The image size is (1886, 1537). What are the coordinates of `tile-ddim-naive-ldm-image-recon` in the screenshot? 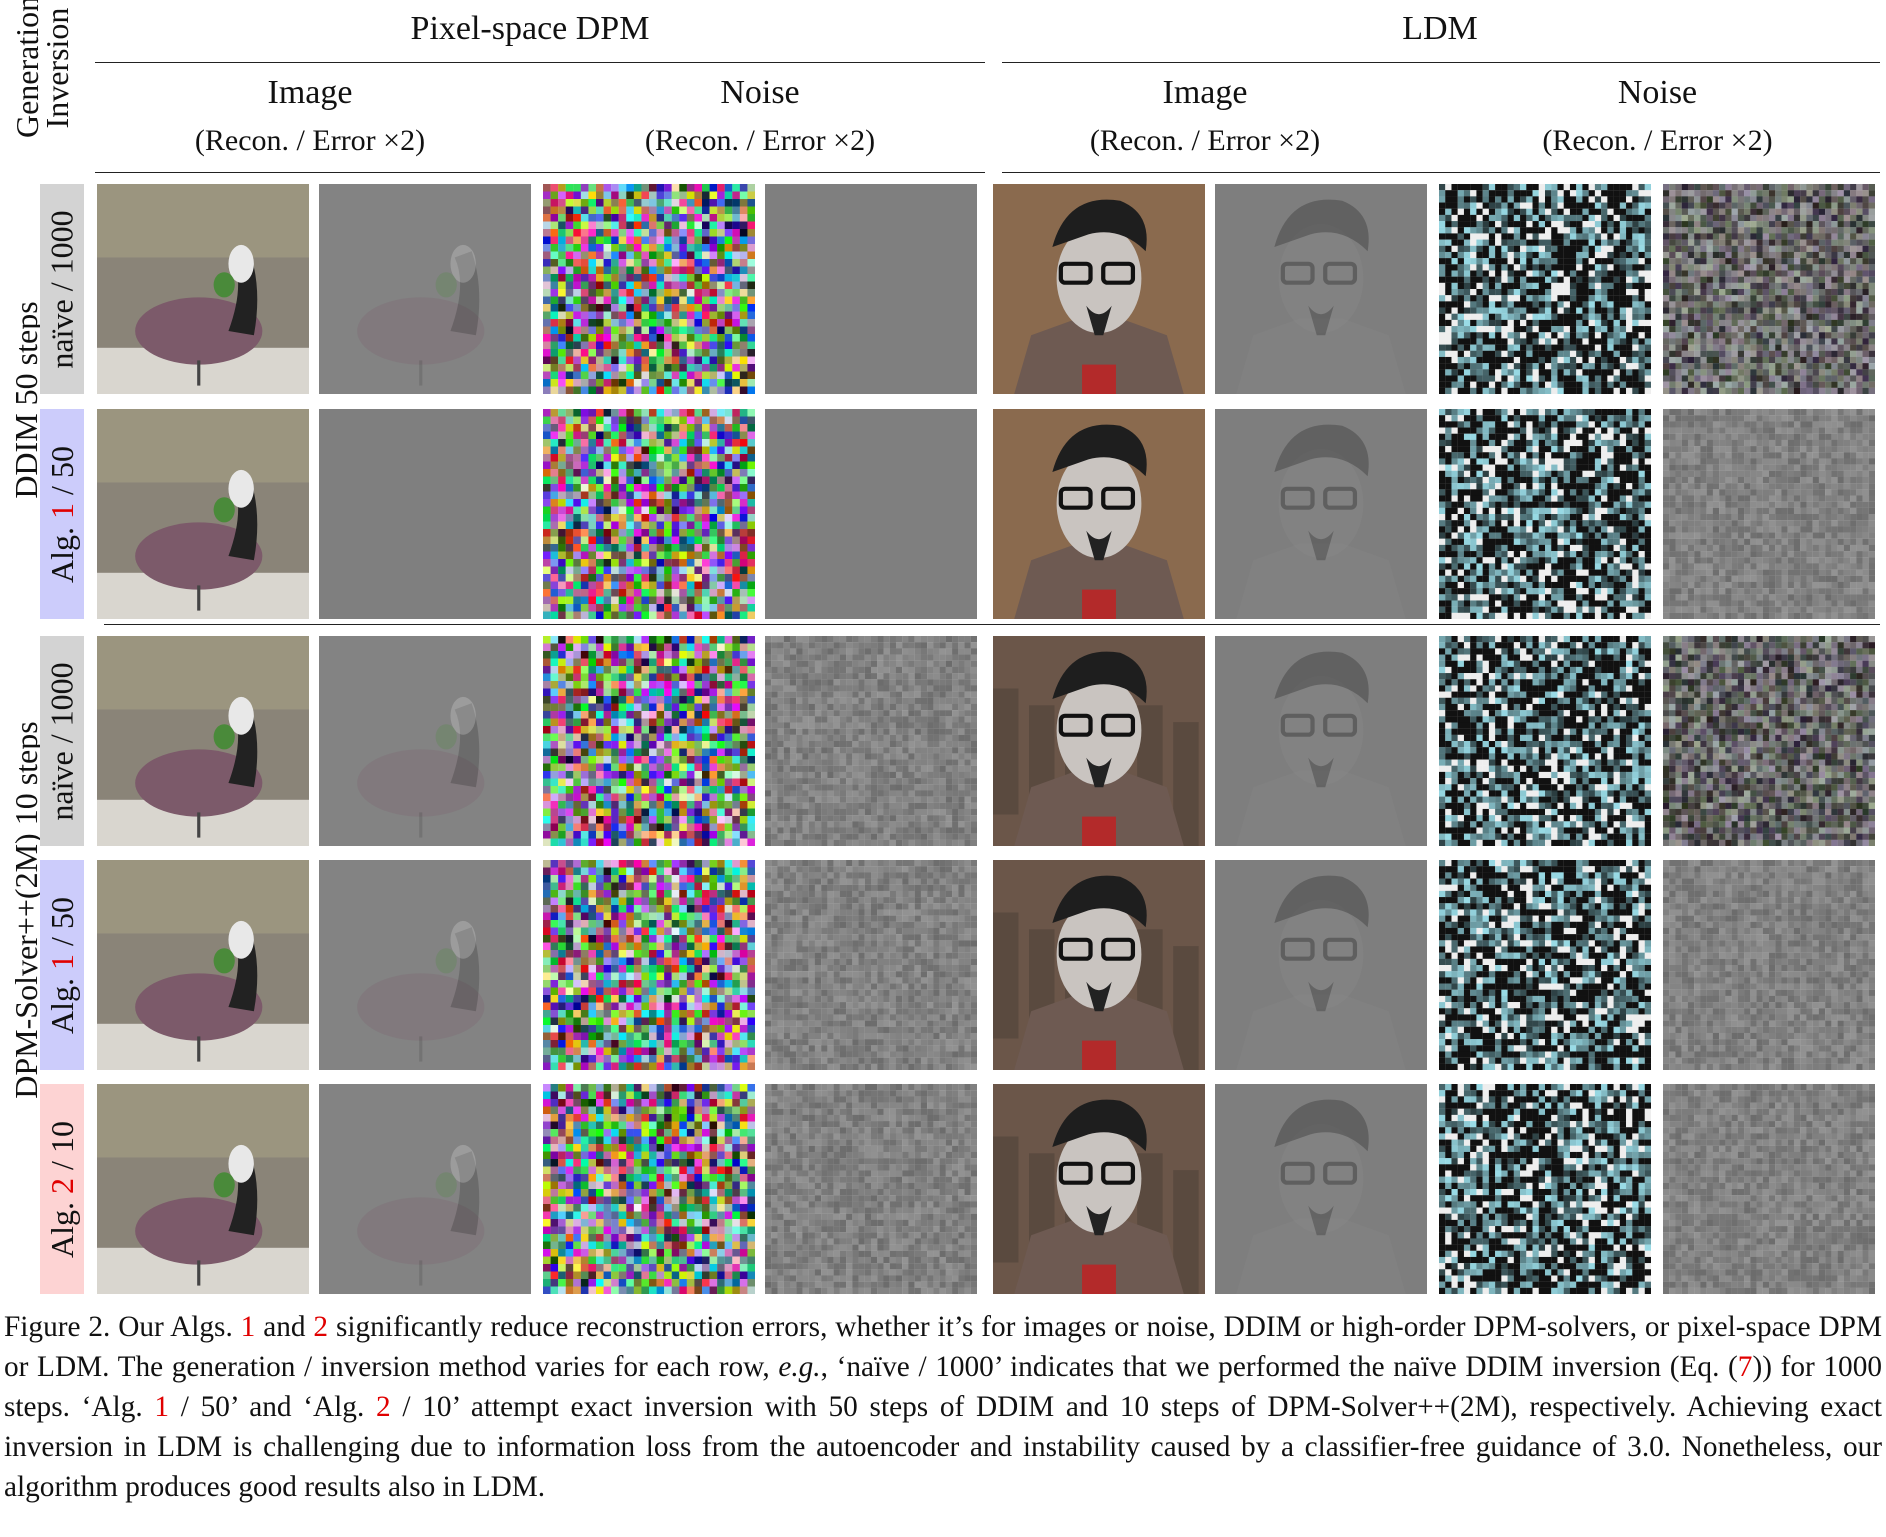 It's located at (1099, 289).